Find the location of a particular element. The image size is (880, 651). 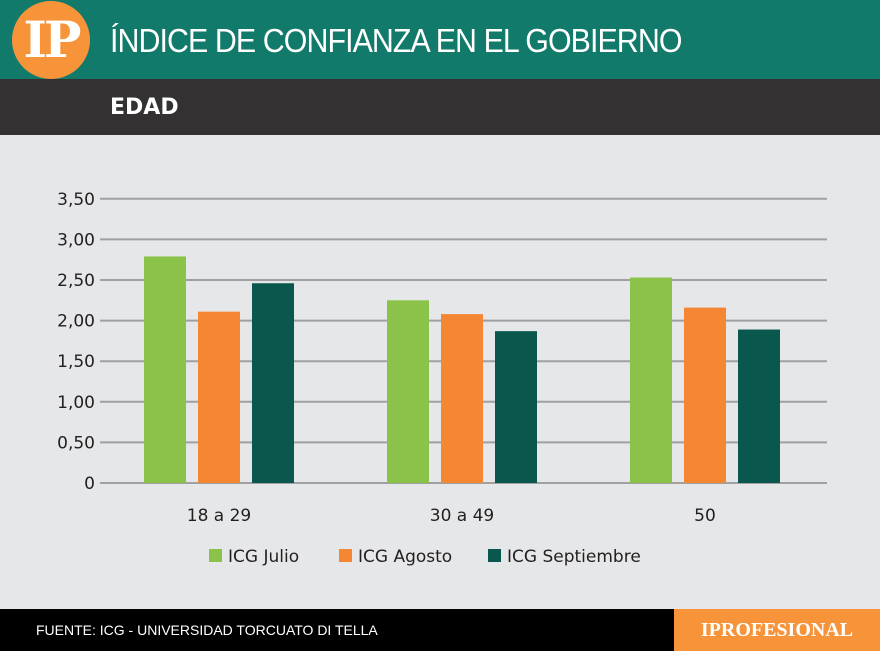

y-tick-label: 0 is located at coordinates (89, 484).